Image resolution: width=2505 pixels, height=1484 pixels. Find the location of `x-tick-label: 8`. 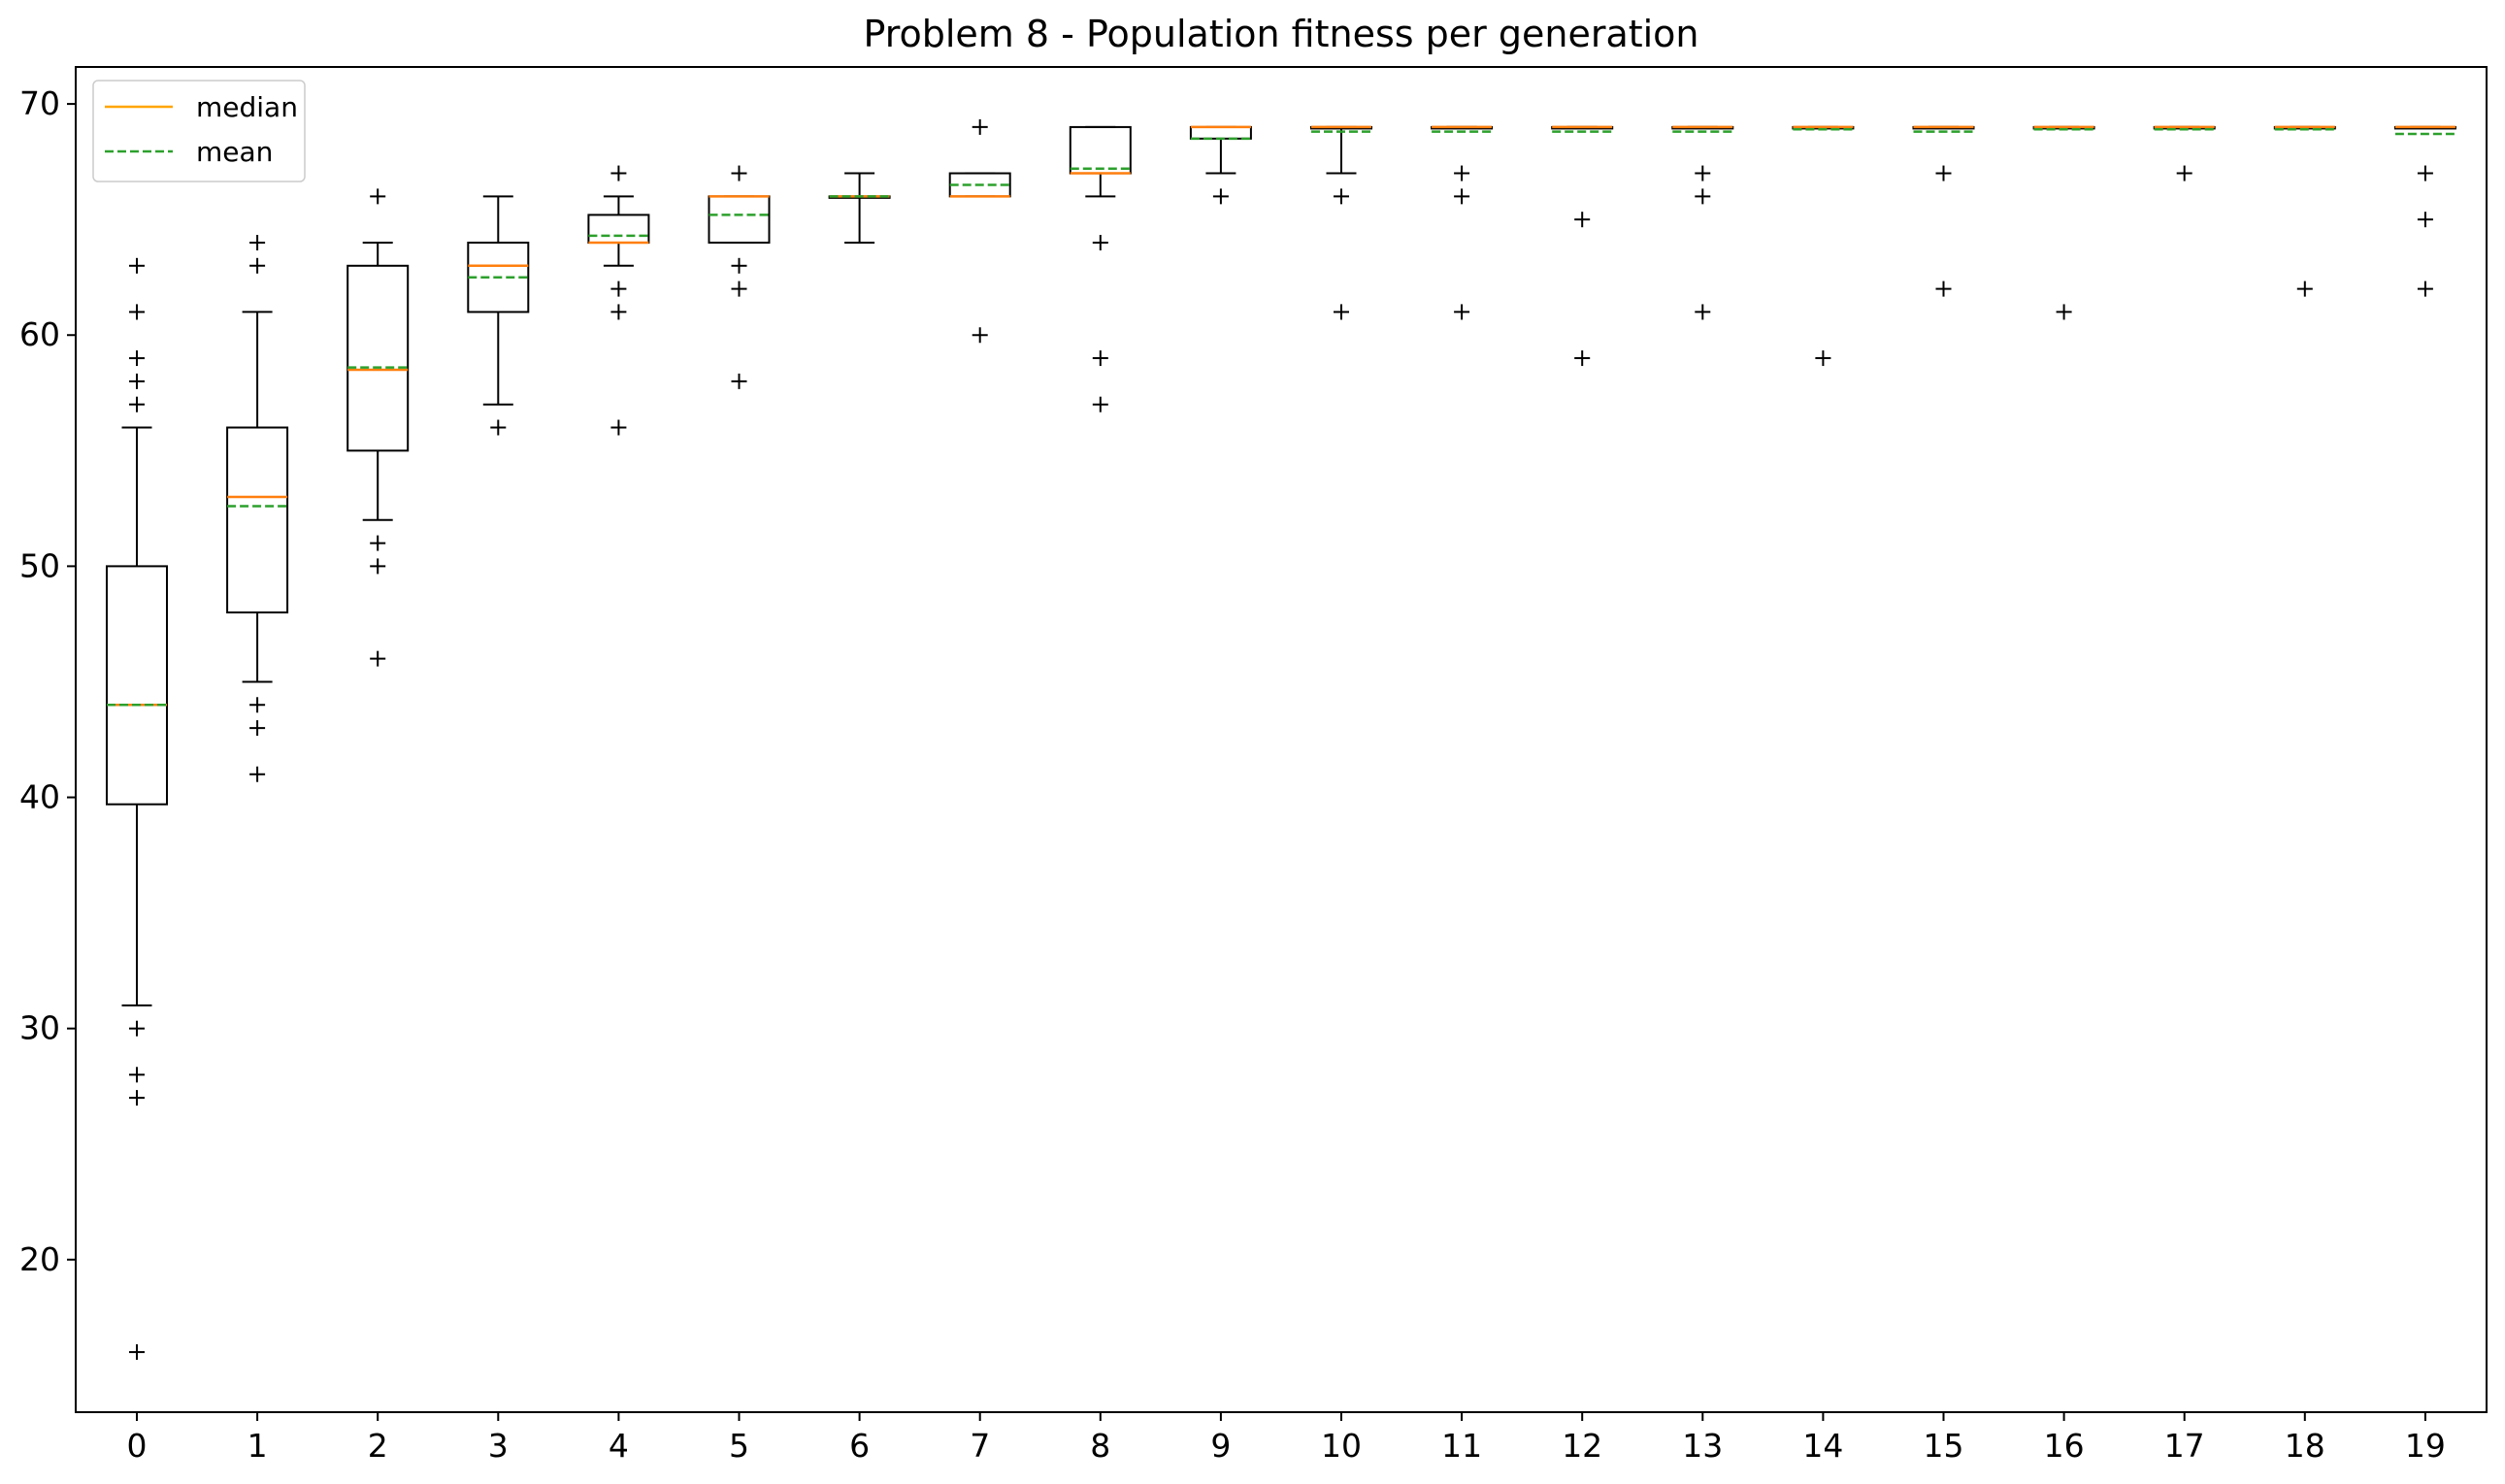

x-tick-label: 8 is located at coordinates (1100, 1446).